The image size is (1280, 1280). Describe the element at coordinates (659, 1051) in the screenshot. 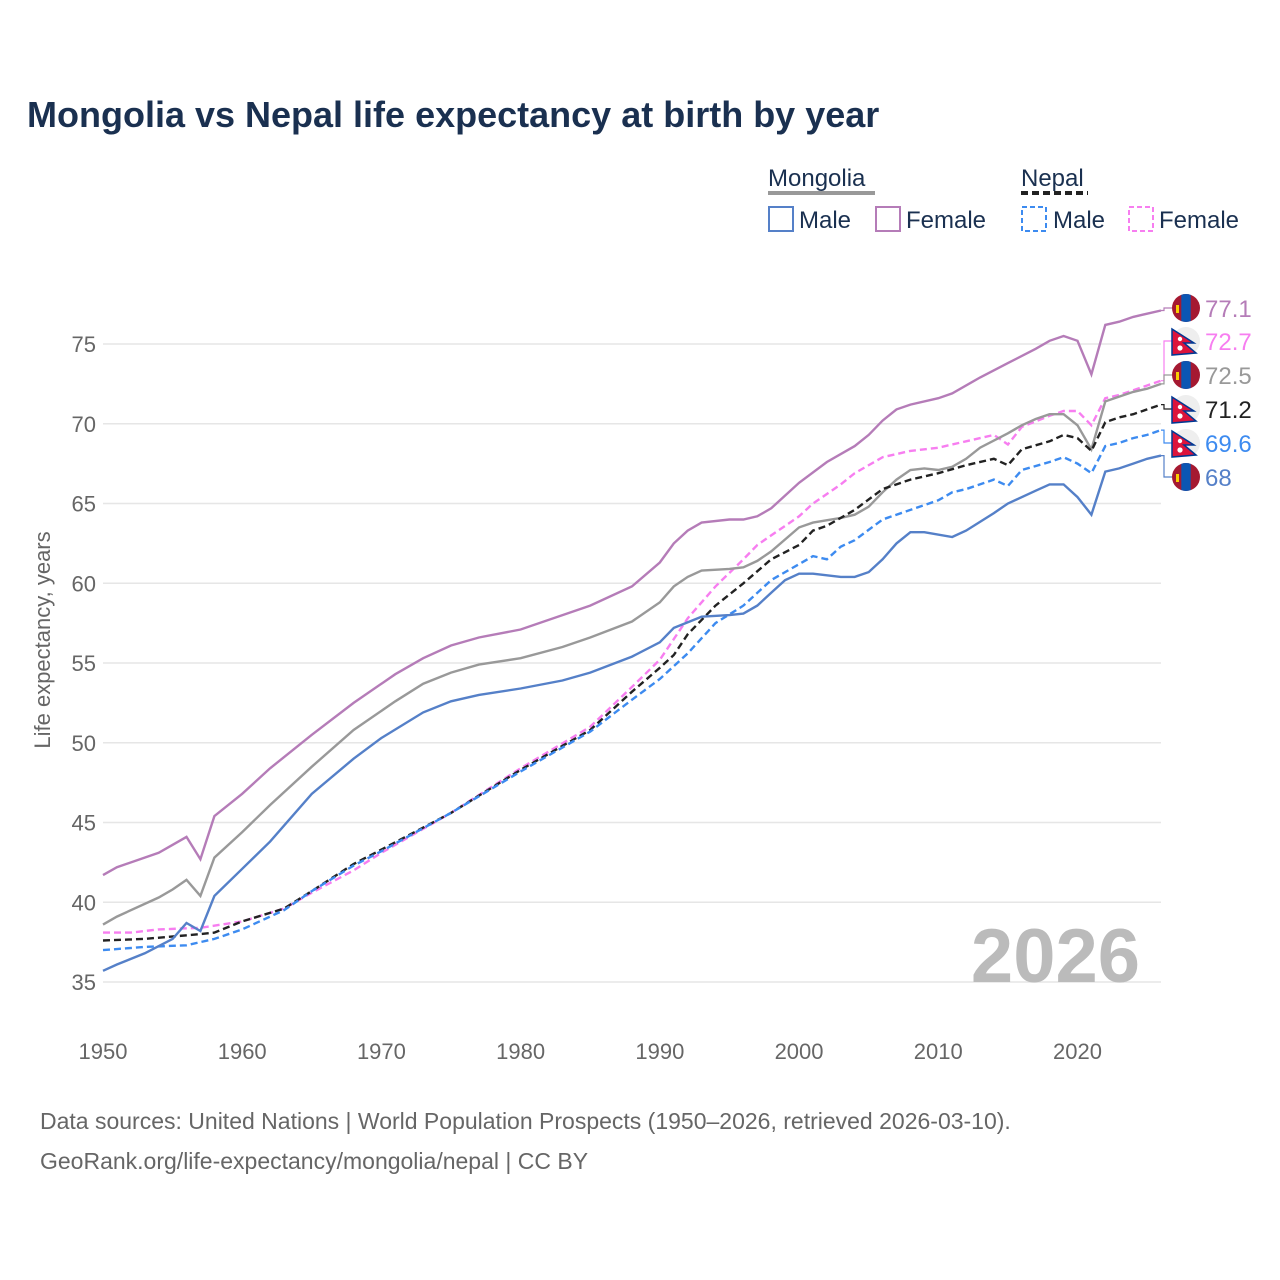

I see `x-tick-label: 1990` at that location.